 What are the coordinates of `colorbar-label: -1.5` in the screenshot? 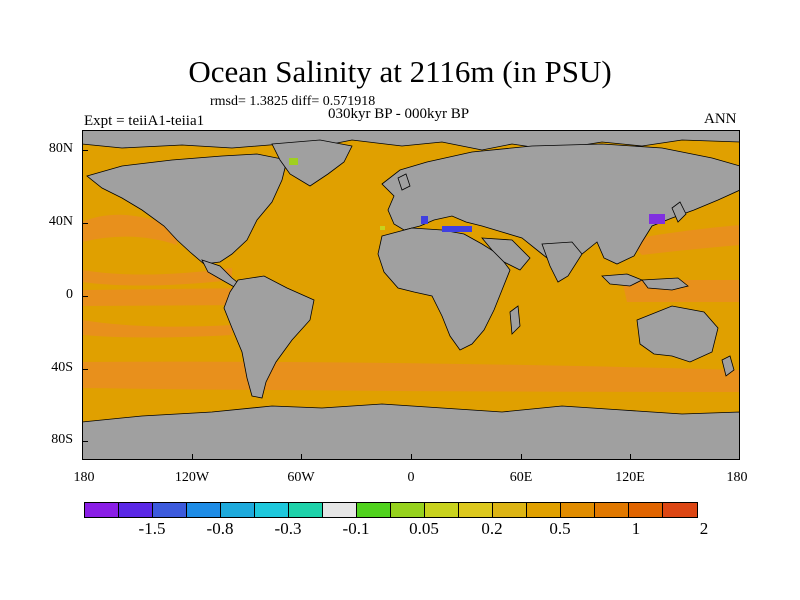 It's located at (152, 528).